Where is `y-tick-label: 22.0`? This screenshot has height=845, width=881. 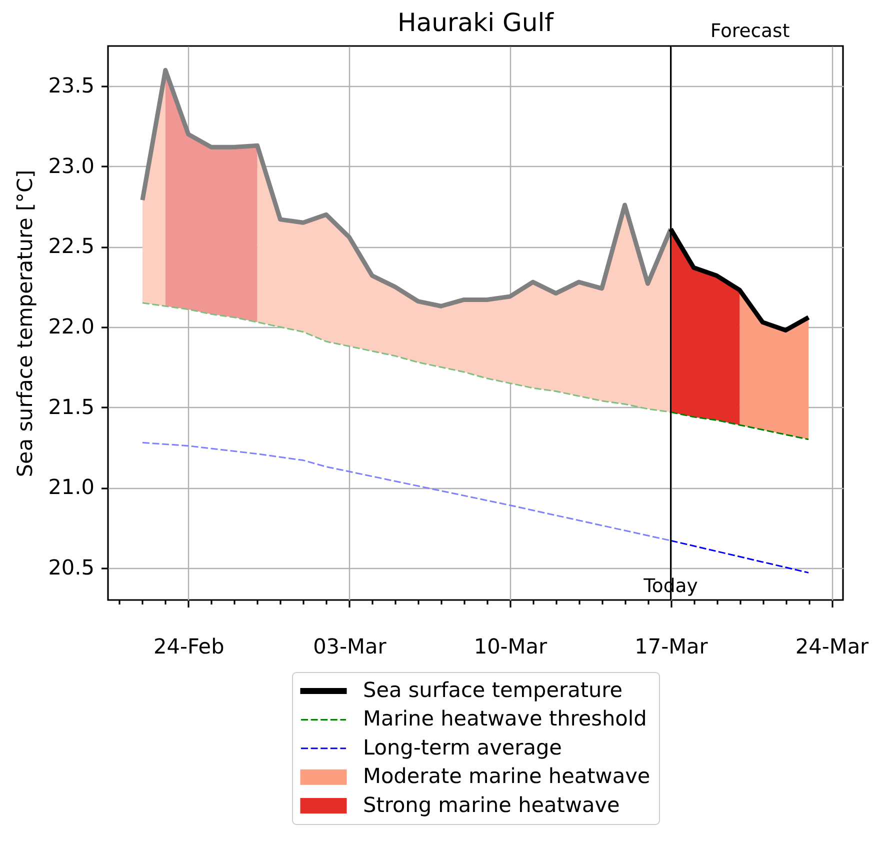
y-tick-label: 22.0 is located at coordinates (71, 326).